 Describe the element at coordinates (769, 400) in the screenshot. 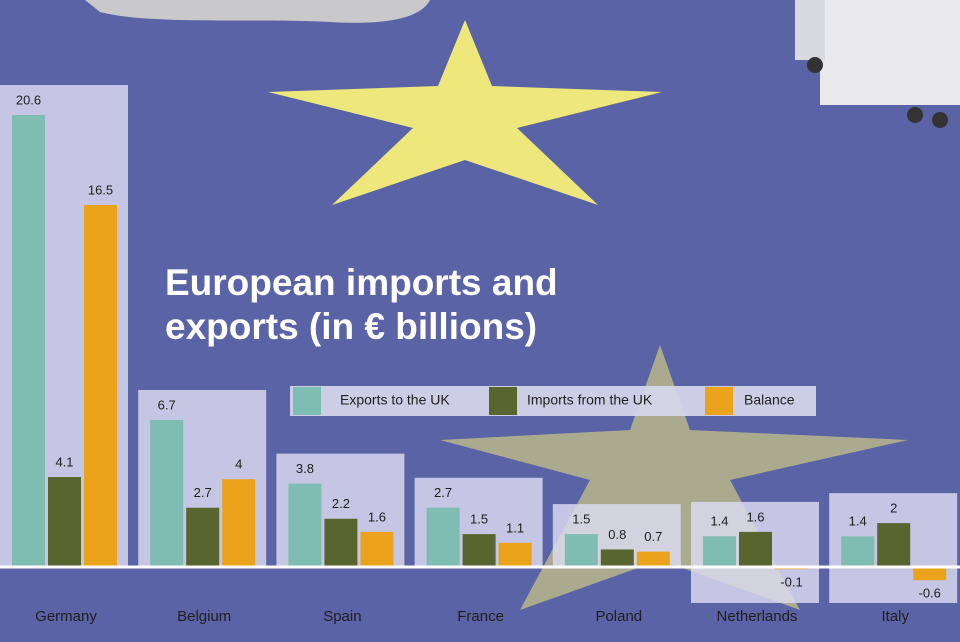

I see `legend-label: Balance` at that location.